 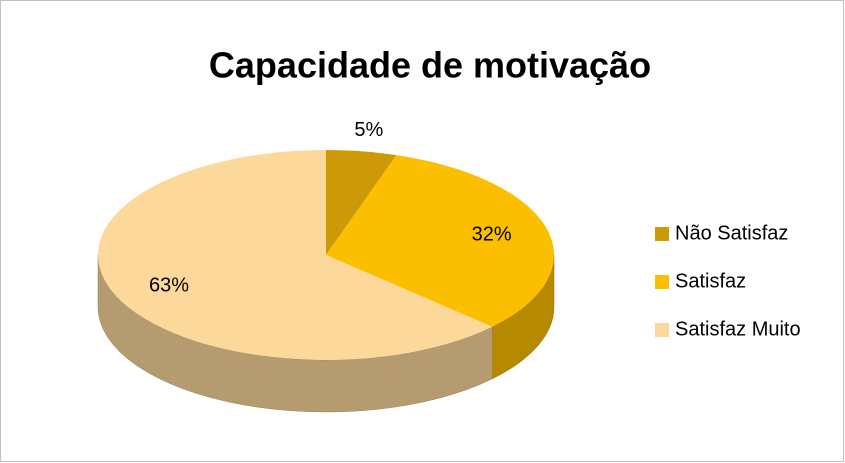 I want to click on data-label: 5%, so click(x=368, y=130).